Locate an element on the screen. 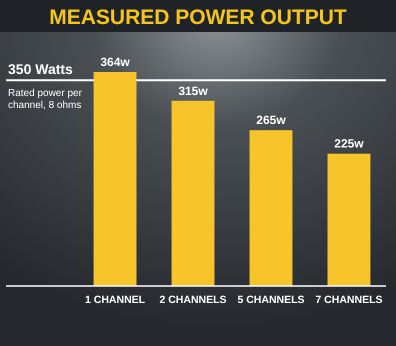  x-tick-label: 2 CHANNELS is located at coordinates (193, 300).